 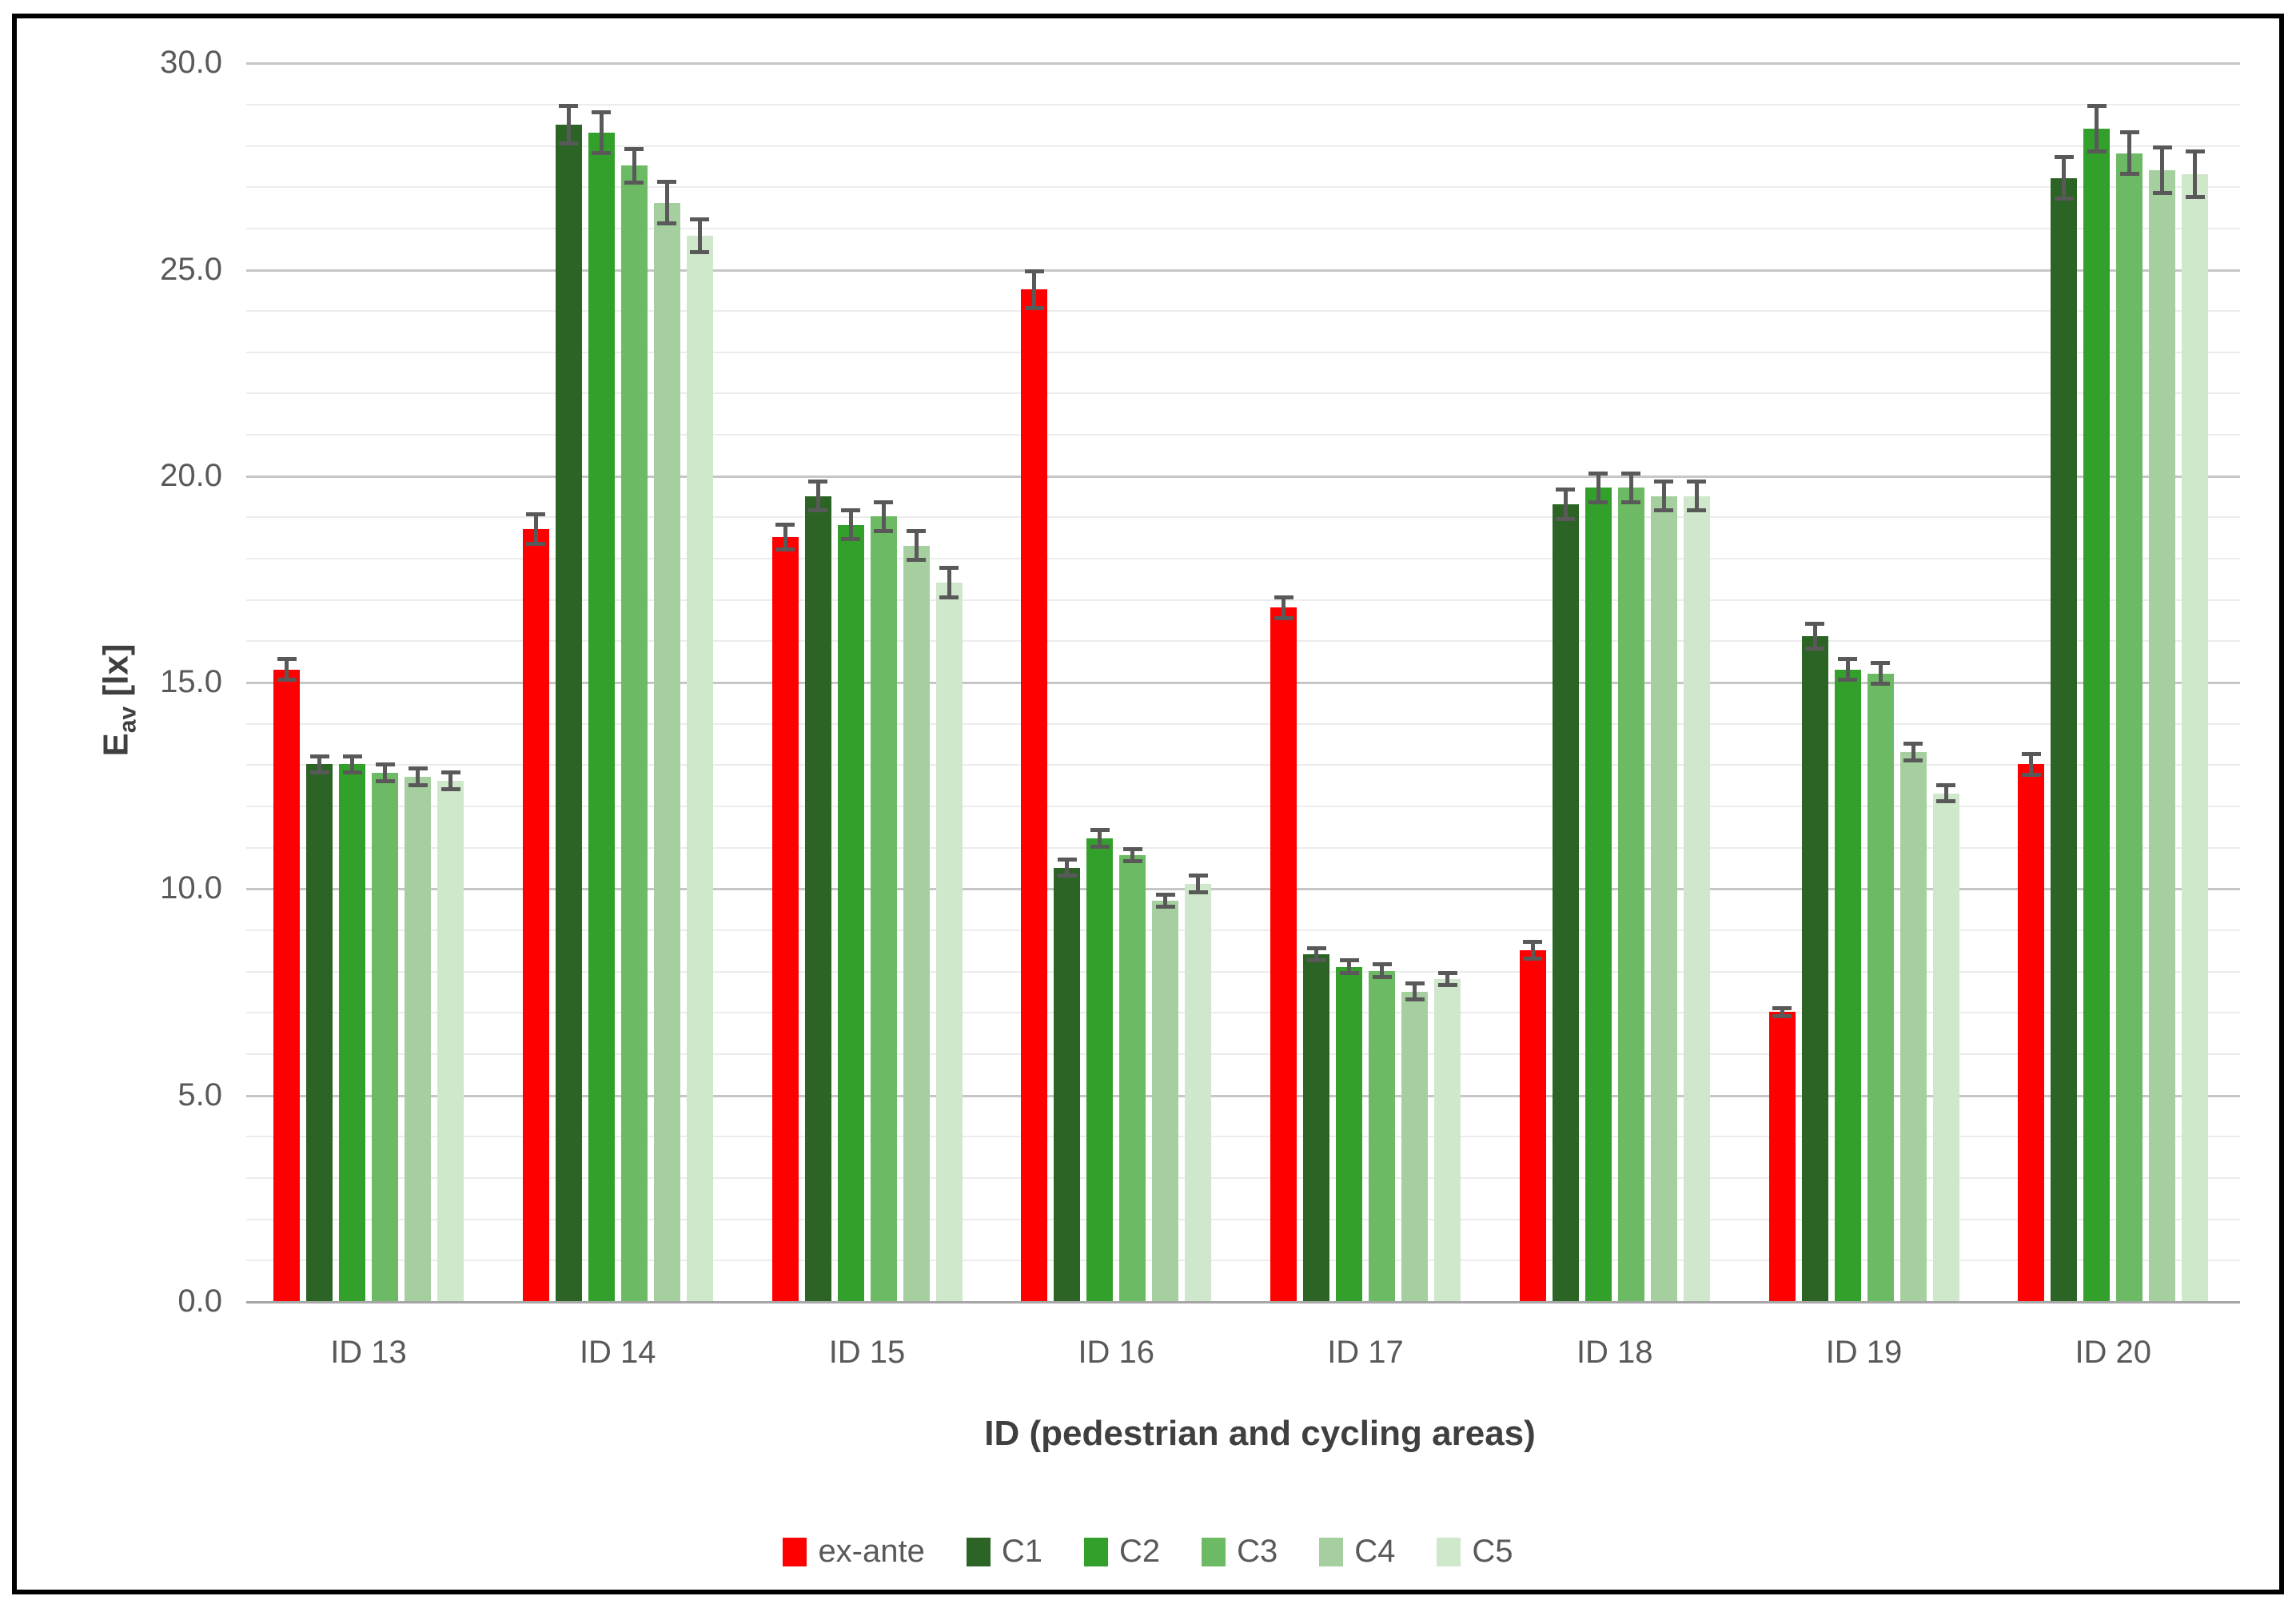 I want to click on y-tick-label: 10.0, so click(x=191, y=888).